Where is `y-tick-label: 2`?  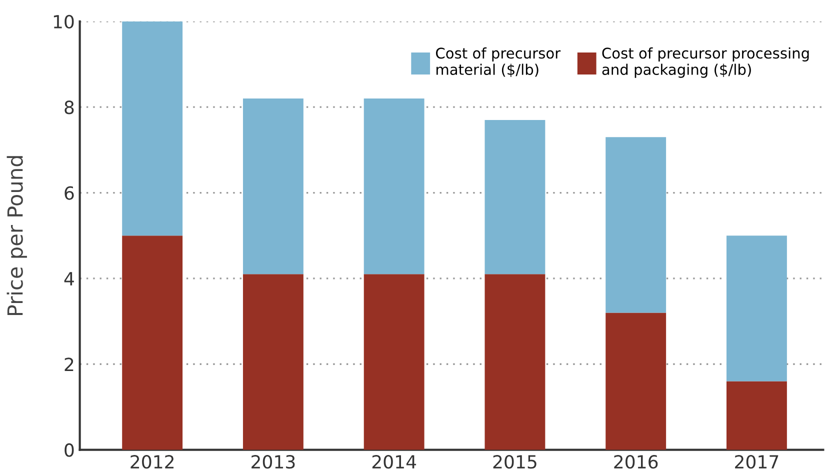 y-tick-label: 2 is located at coordinates (69, 364).